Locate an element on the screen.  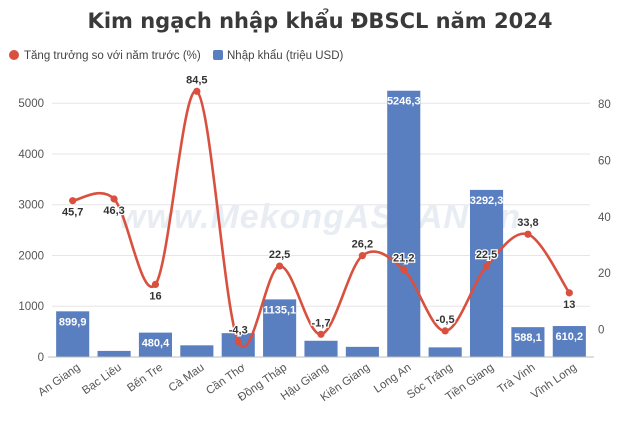
growth-value-label: -0,5 is located at coordinates (445, 320).